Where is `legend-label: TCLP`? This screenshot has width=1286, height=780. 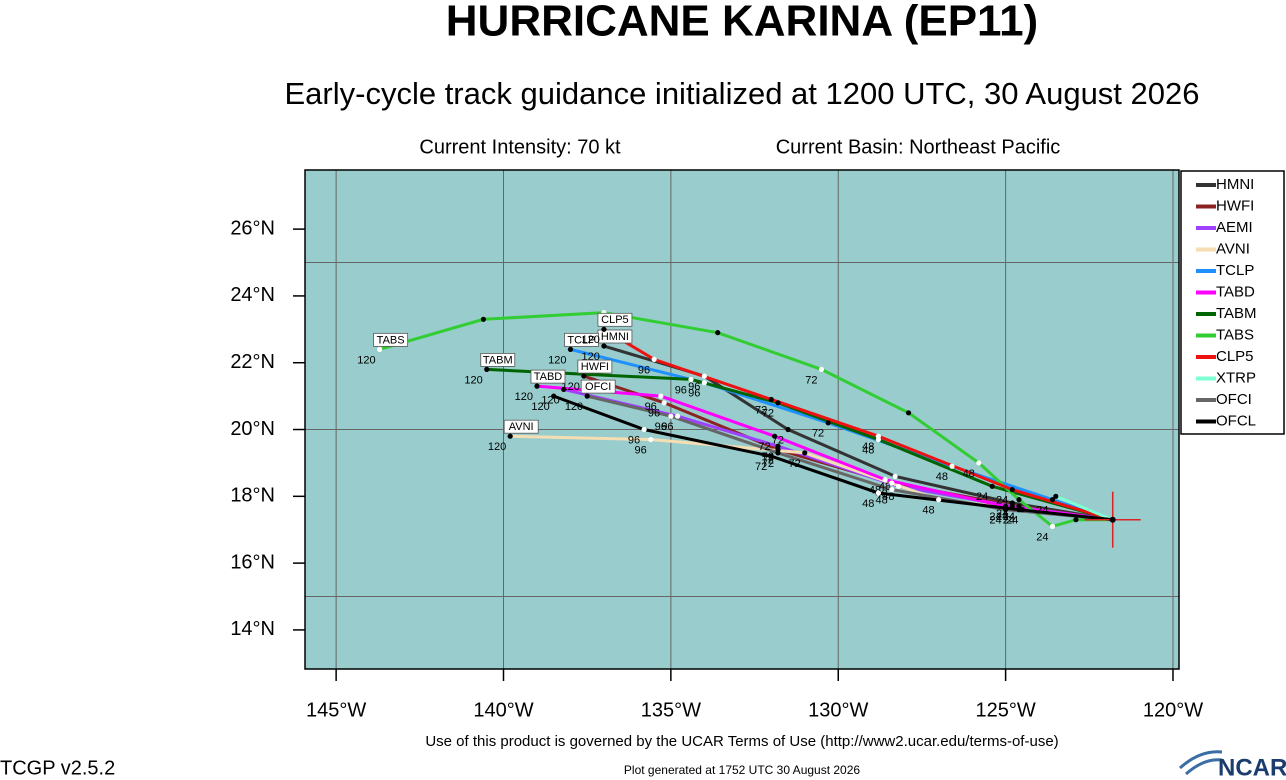
legend-label: TCLP is located at coordinates (1235, 270).